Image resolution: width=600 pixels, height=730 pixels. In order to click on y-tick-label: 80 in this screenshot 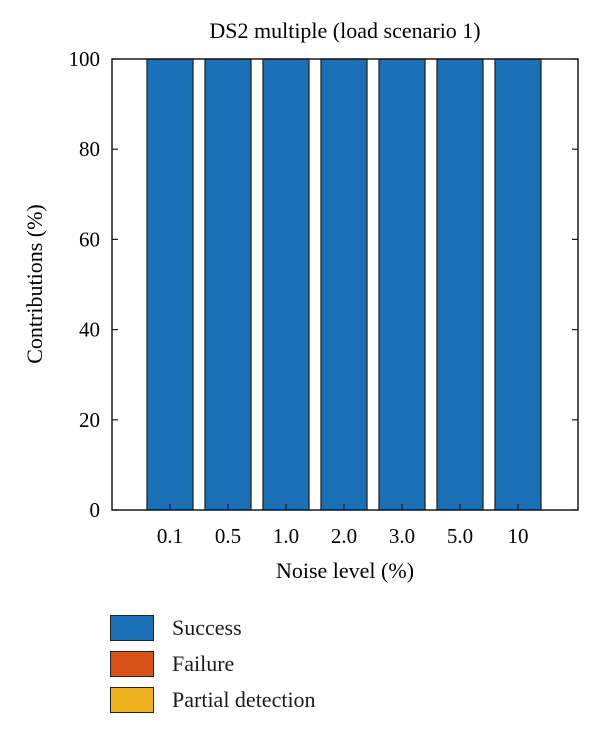, I will do `click(89, 149)`.